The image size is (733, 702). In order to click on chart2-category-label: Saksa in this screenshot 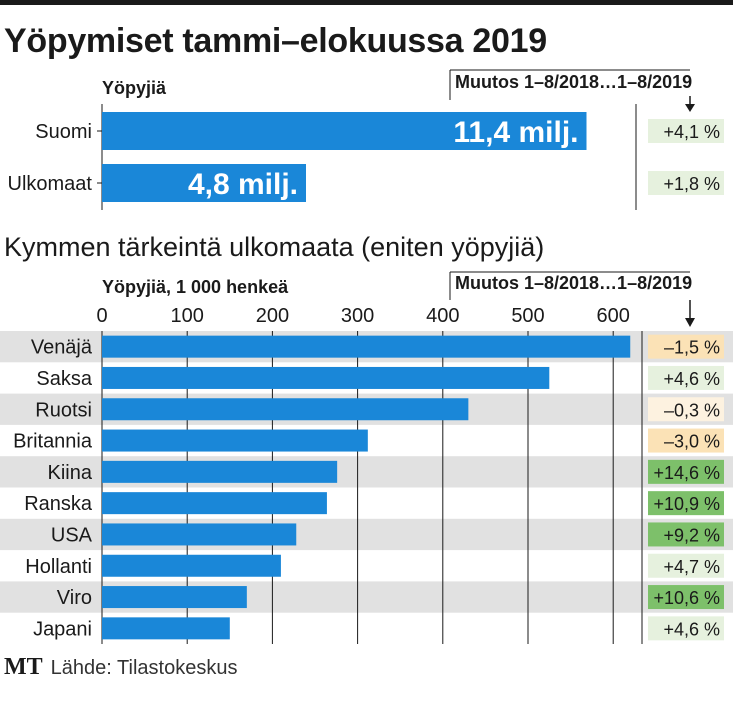, I will do `click(64, 379)`.